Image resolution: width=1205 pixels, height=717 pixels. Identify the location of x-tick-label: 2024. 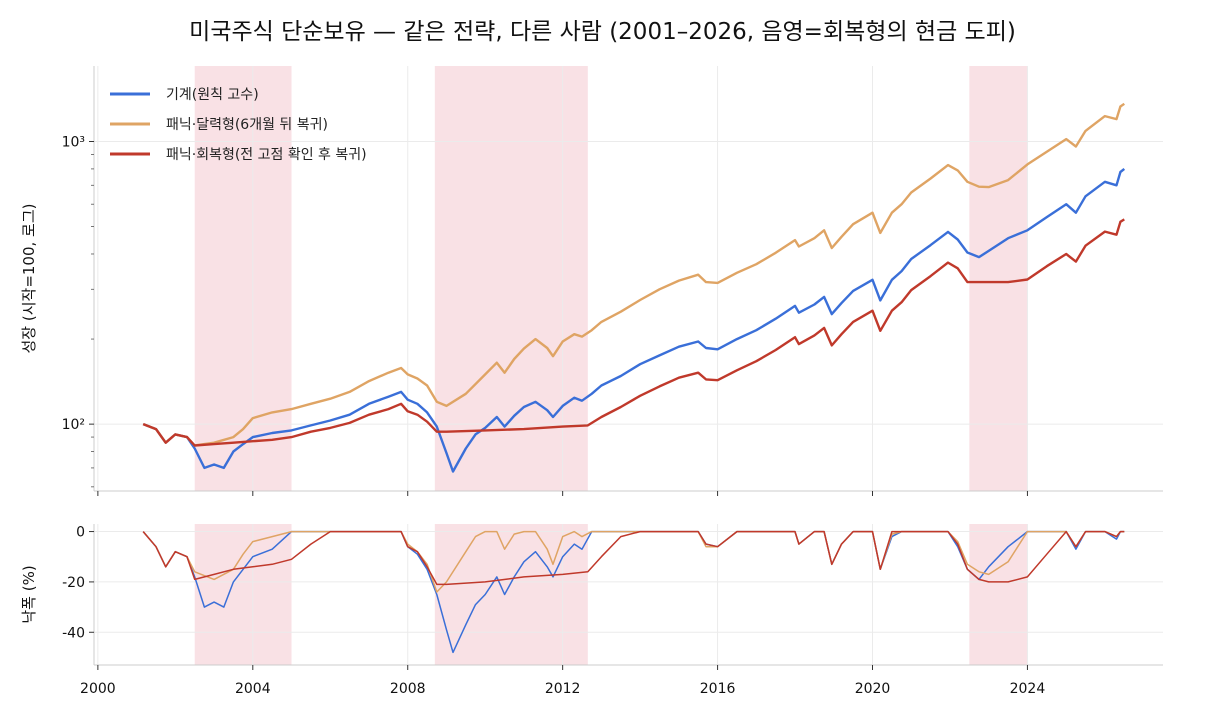
(1028, 689).